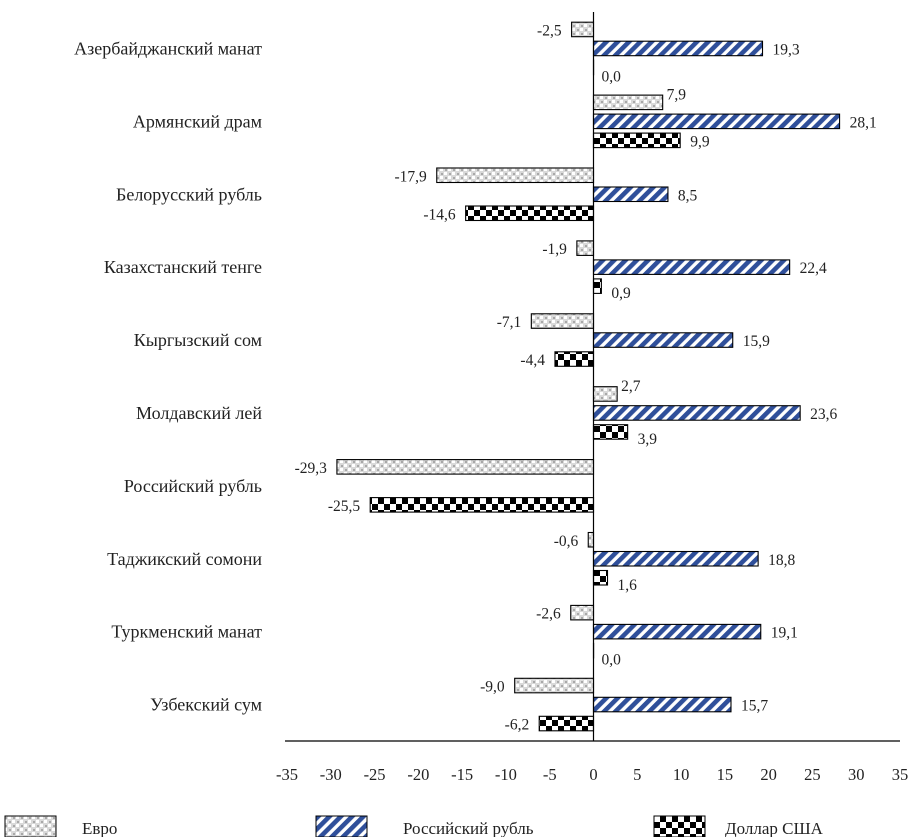 The width and height of the screenshot is (917, 837). Describe the element at coordinates (631, 386) in the screenshot. I see `data-label: 2,7` at that location.